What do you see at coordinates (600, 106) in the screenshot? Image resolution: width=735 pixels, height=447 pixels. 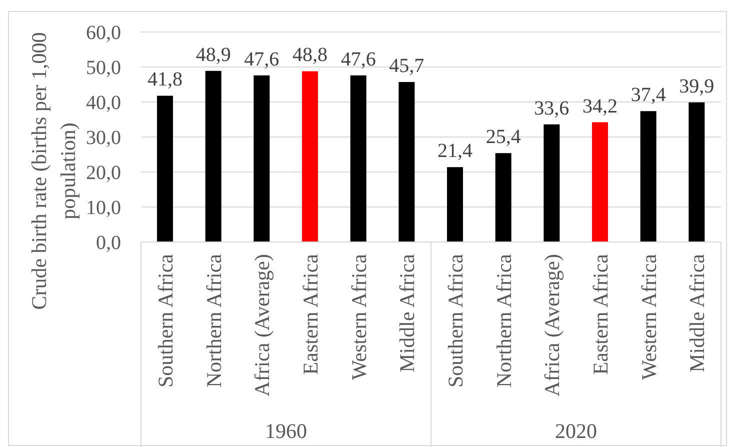 I see `data-label: 34,2` at bounding box center [600, 106].